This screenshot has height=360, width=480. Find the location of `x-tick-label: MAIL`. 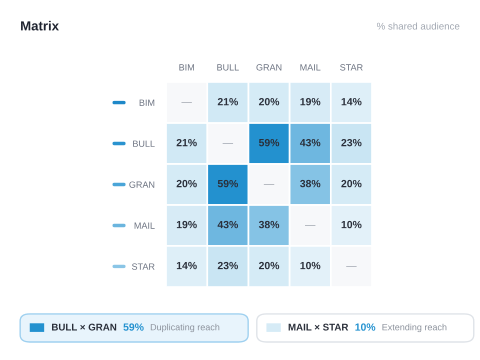

x-tick-label: MAIL is located at coordinates (310, 67).